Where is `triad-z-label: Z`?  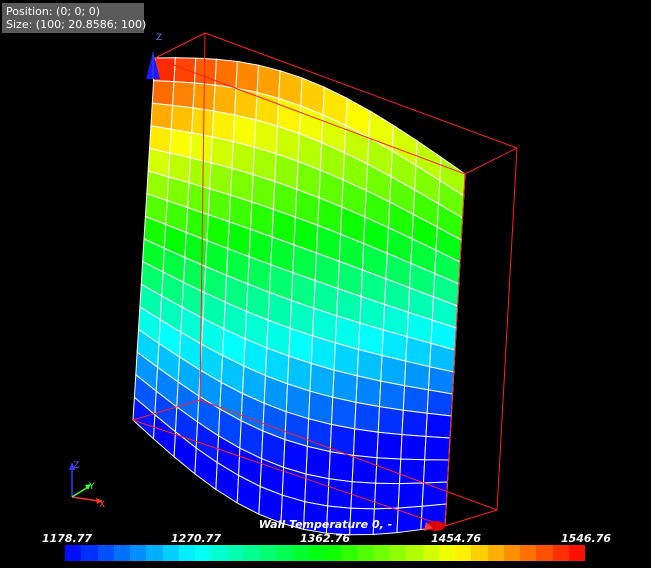
triad-z-label: Z is located at coordinates (76, 466).